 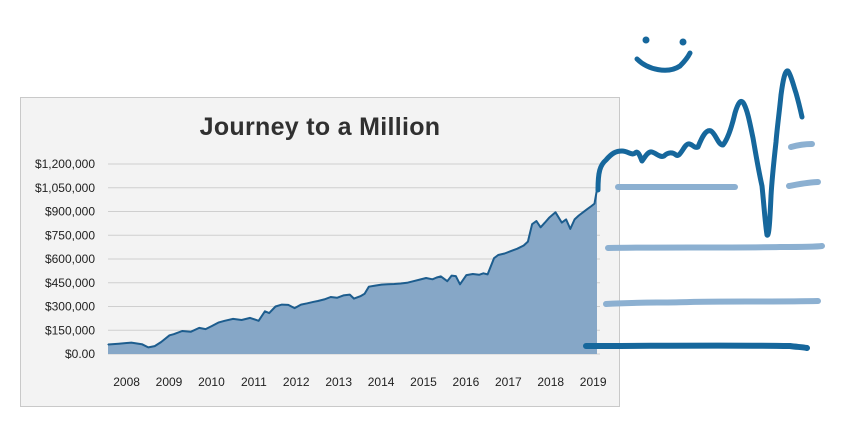 I want to click on y-tick-label: $600,000, so click(x=70, y=259).